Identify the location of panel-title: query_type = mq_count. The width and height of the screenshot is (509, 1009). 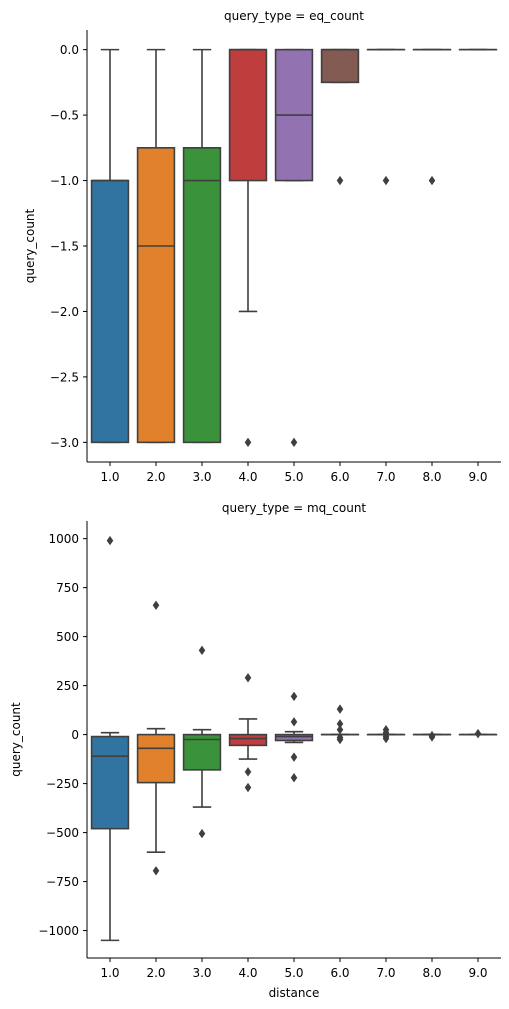
(294, 508).